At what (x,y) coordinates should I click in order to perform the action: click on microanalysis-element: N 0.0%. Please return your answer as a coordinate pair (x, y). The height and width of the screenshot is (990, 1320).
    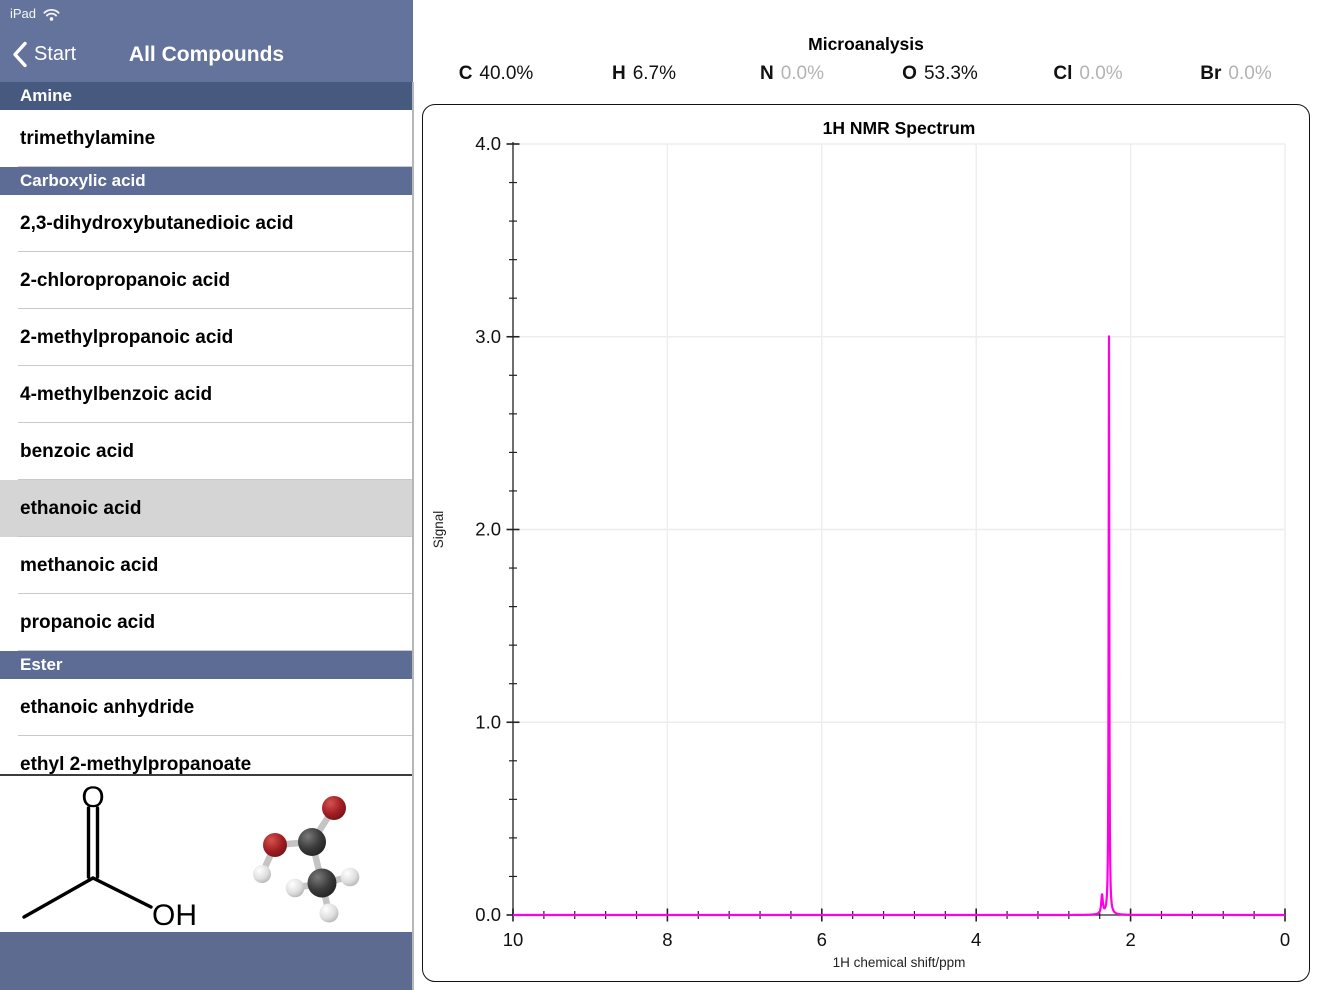
    Looking at the image, I should click on (792, 74).